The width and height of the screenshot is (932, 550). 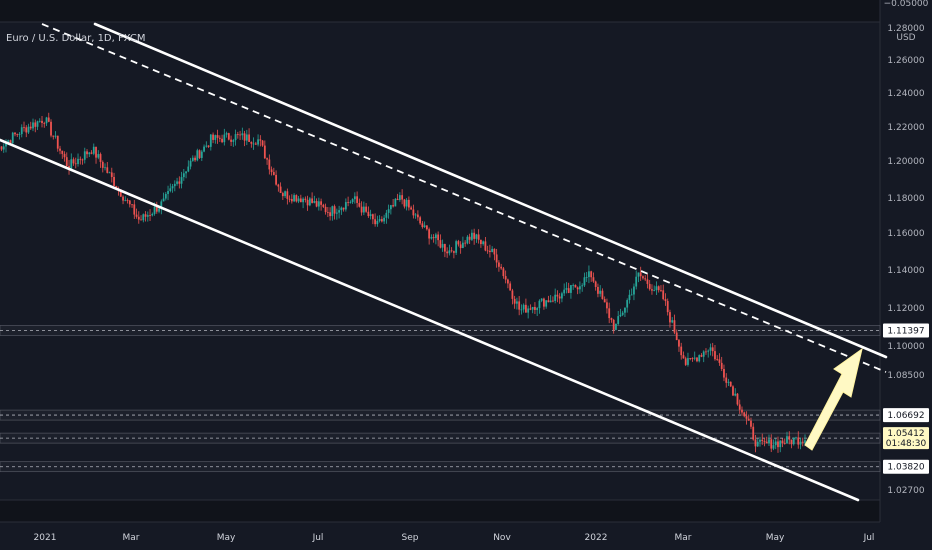 What do you see at coordinates (502, 538) in the screenshot?
I see `time-tick-label: Nov` at bounding box center [502, 538].